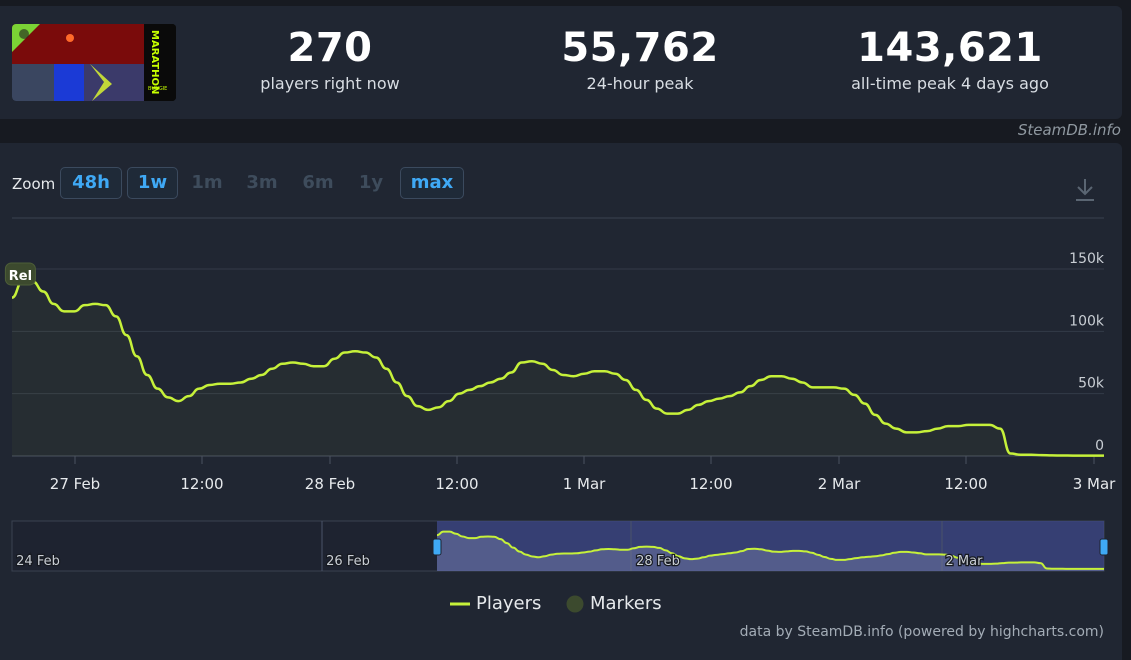 The image size is (1131, 660). Describe the element at coordinates (1087, 321) in the screenshot. I see `y-tick-label: 100k` at that location.